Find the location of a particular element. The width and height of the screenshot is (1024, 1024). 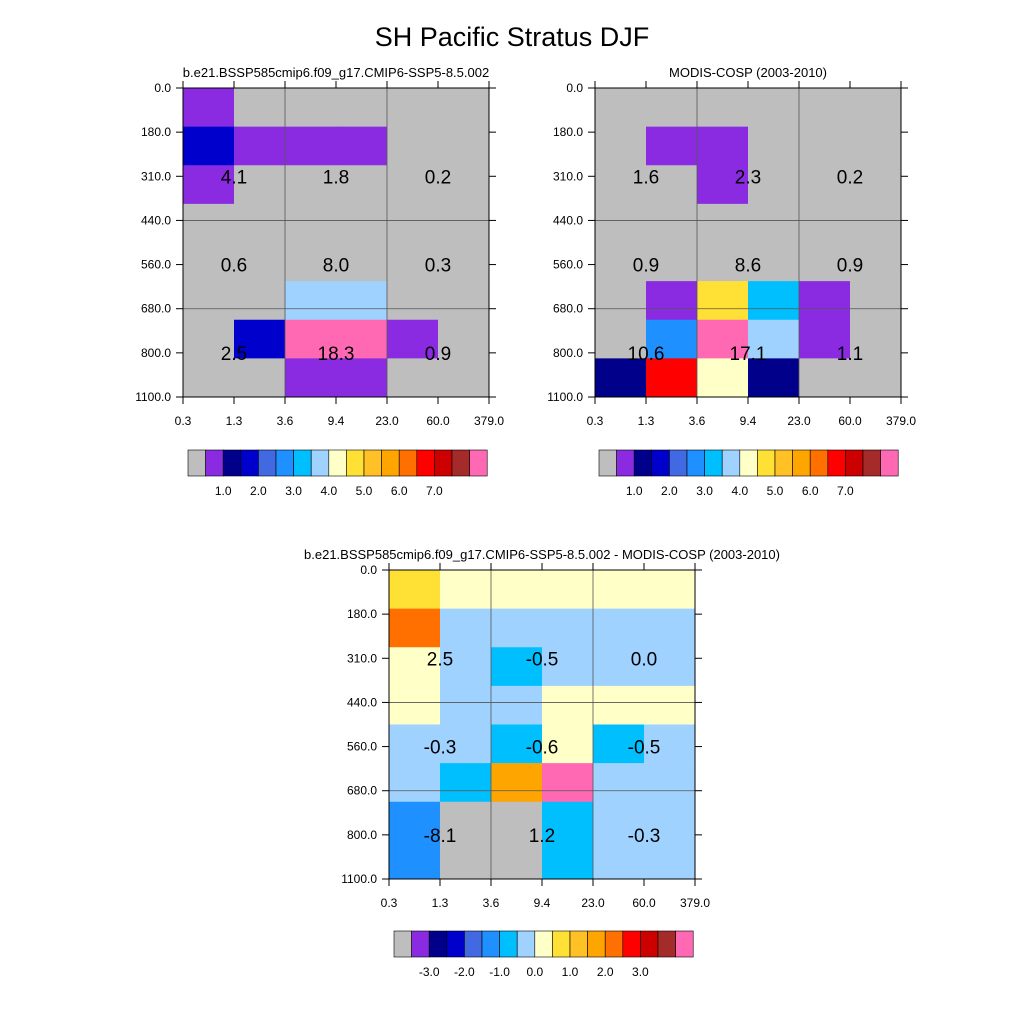

x-tick-label: 3.6 is located at coordinates (697, 421).